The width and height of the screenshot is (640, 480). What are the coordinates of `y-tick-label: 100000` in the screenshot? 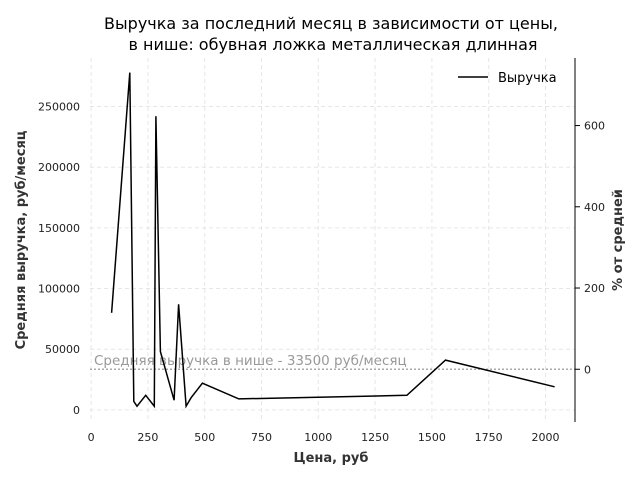 It's located at (59, 289).